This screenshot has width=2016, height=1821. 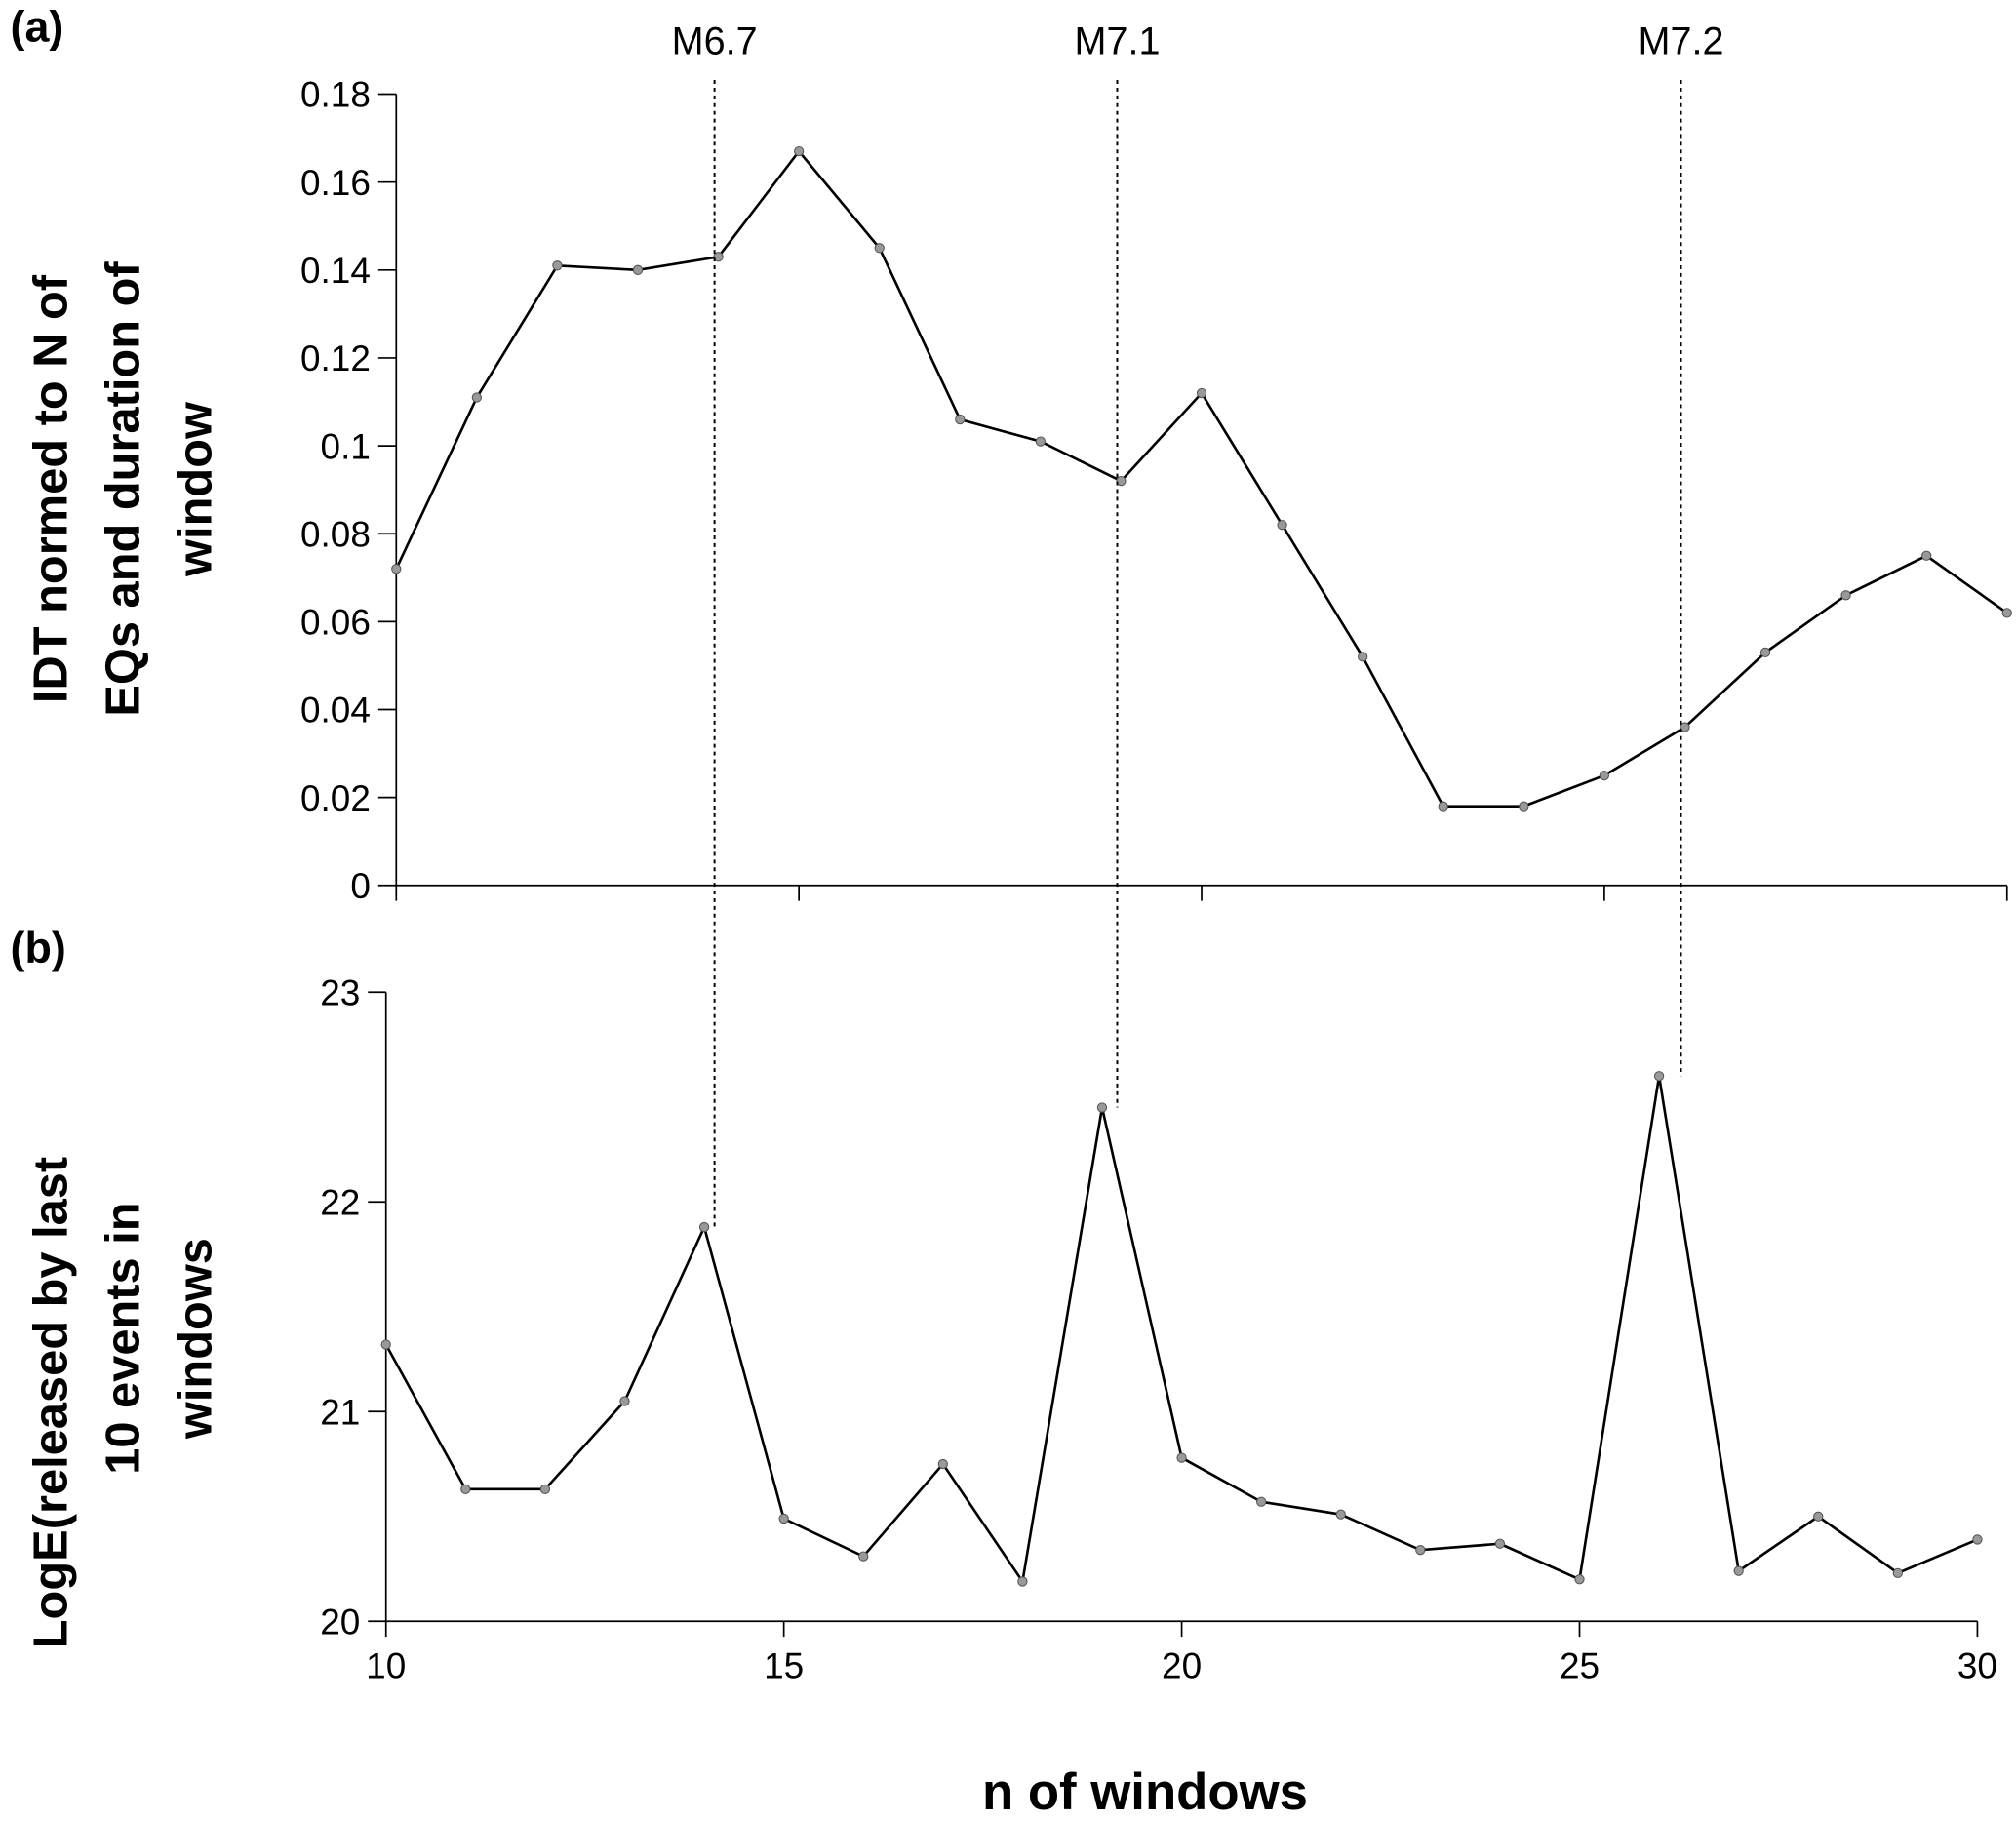 I want to click on y-tick-label: 22, so click(x=340, y=1202).